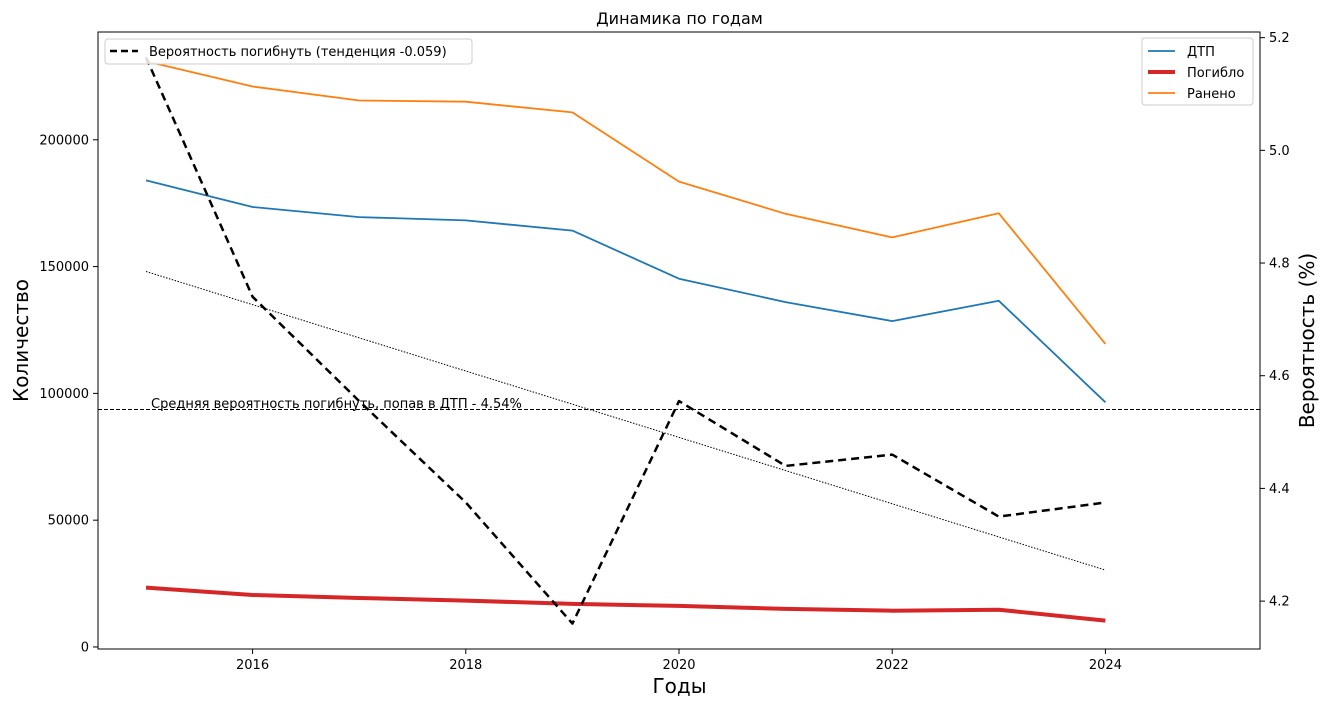 This screenshot has height=706, width=1327. Describe the element at coordinates (1279, 151) in the screenshot. I see `y2-tick-label-5: 5.0` at that location.